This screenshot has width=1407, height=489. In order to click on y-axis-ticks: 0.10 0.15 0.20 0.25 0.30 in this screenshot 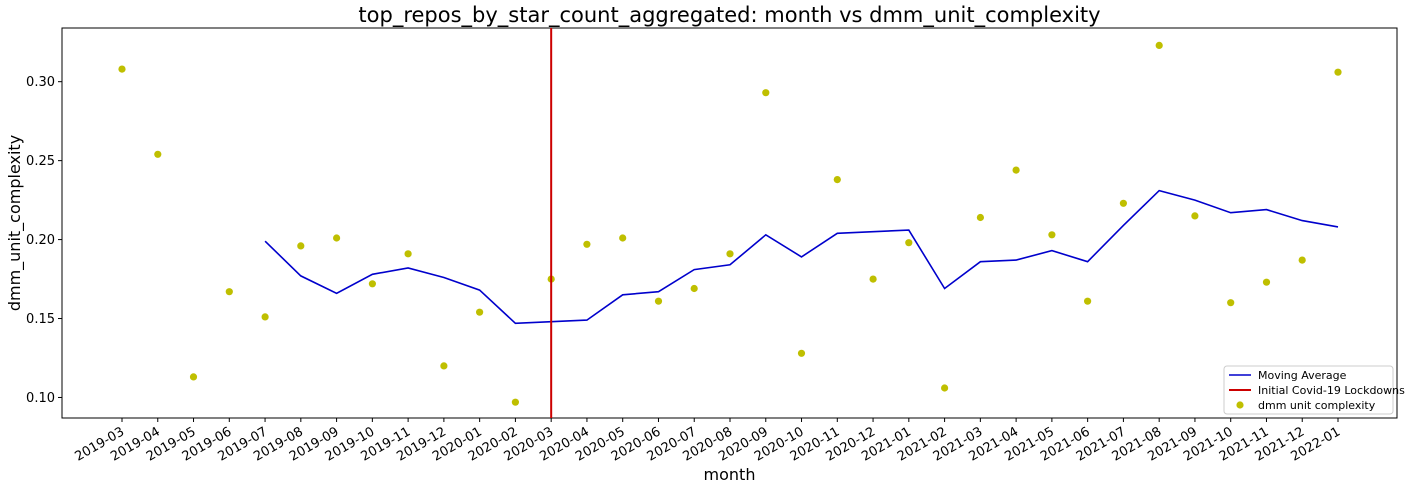, I will do `click(44, 240)`.